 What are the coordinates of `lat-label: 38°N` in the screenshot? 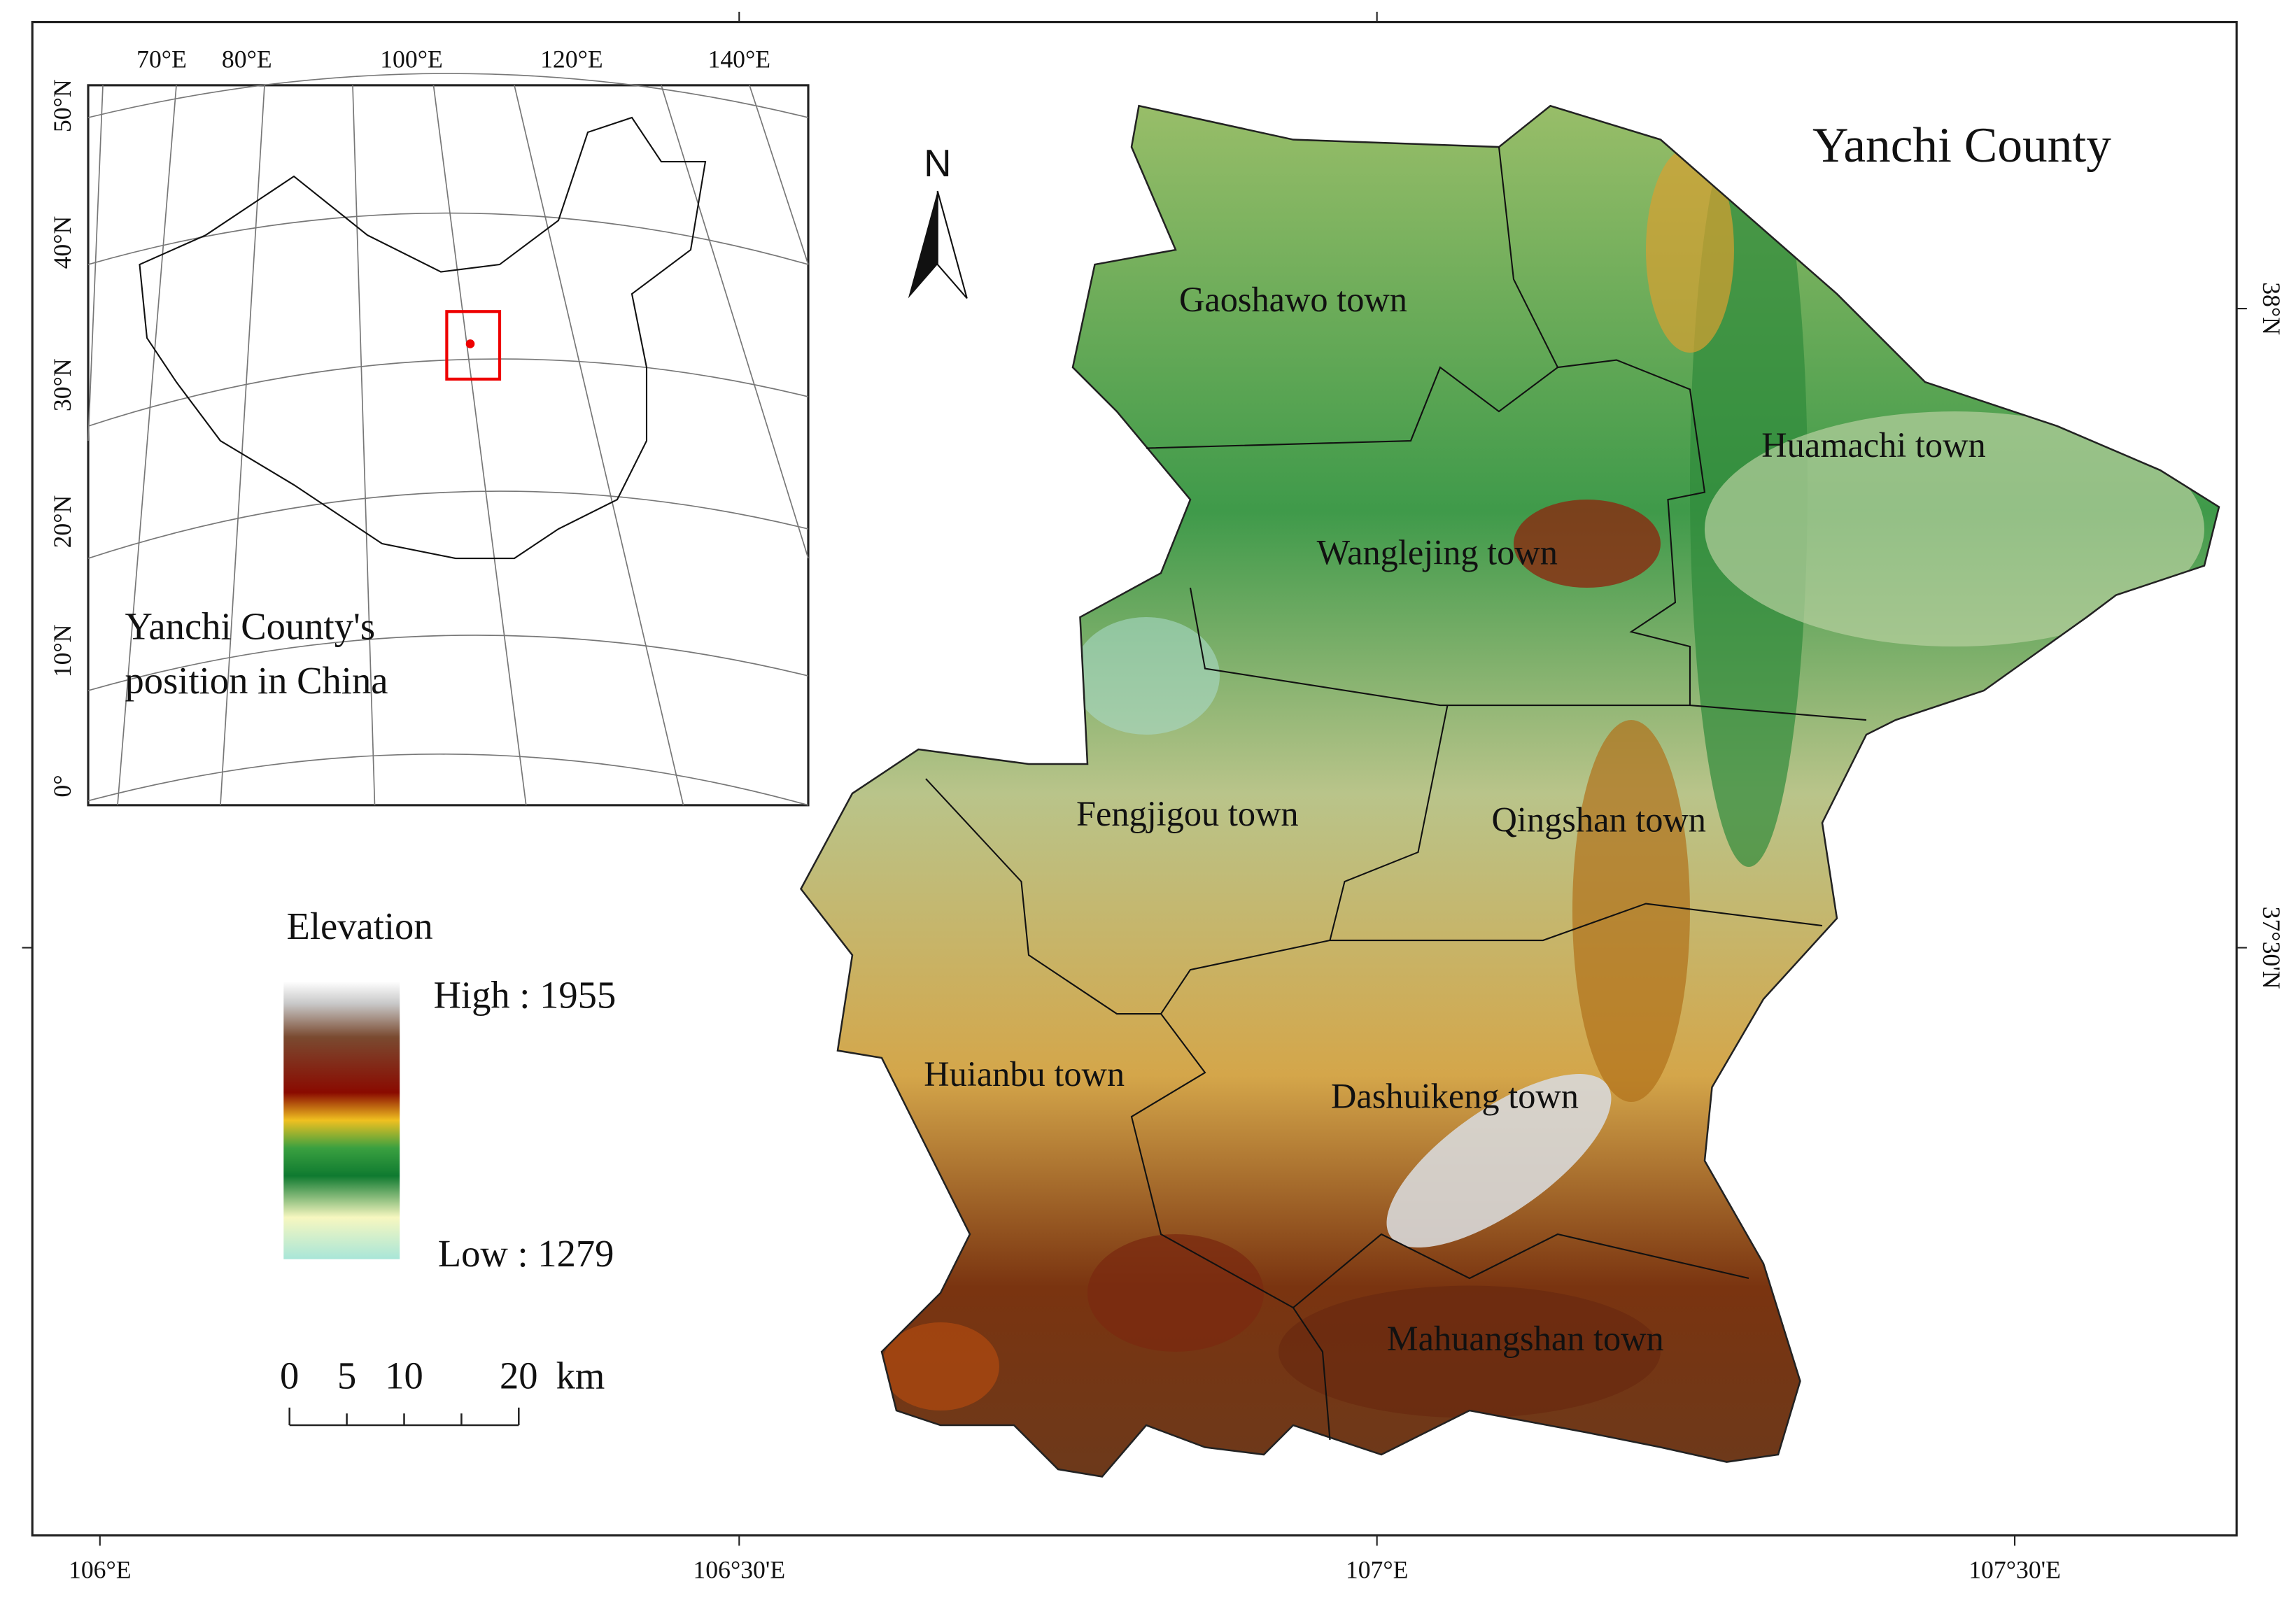 It's located at (2272, 308).